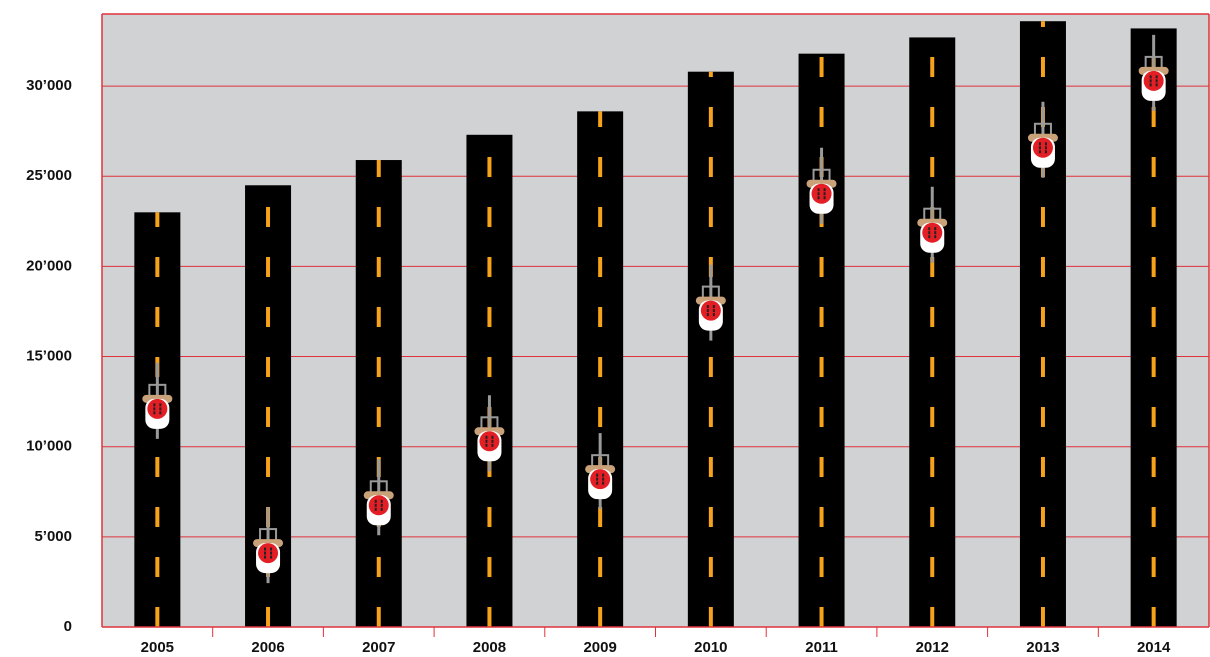 The image size is (1210, 657). Describe the element at coordinates (1042, 647) in the screenshot. I see `x-tick-label: 2013` at that location.